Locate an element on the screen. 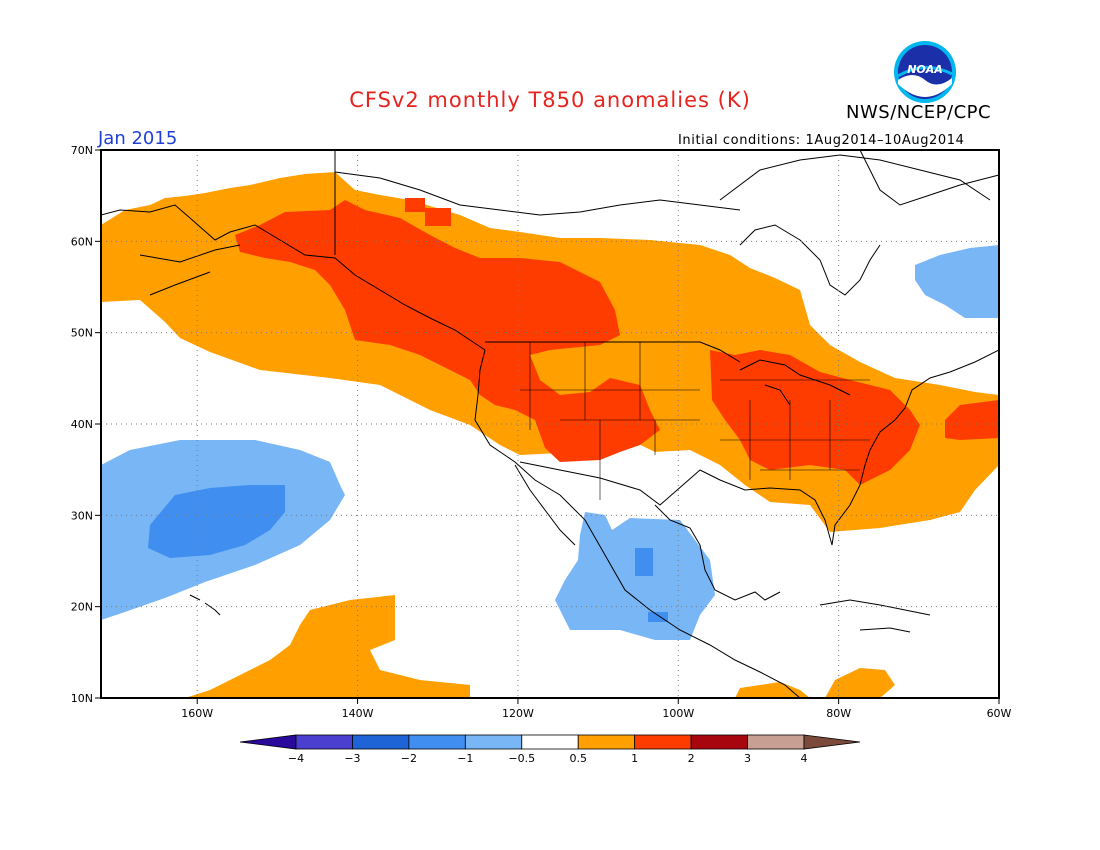 Image resolution: width=1100 pixels, height=850 pixels. lon-tick-label: 100W is located at coordinates (678, 713).